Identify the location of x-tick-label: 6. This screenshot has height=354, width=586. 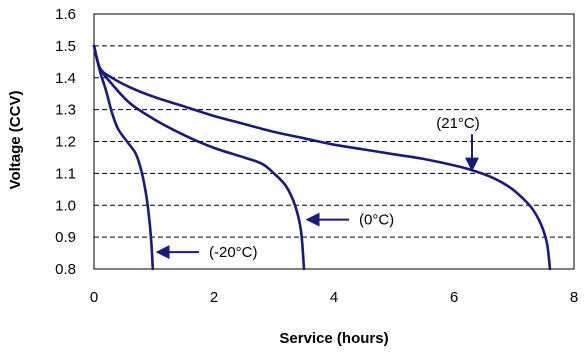
(454, 297).